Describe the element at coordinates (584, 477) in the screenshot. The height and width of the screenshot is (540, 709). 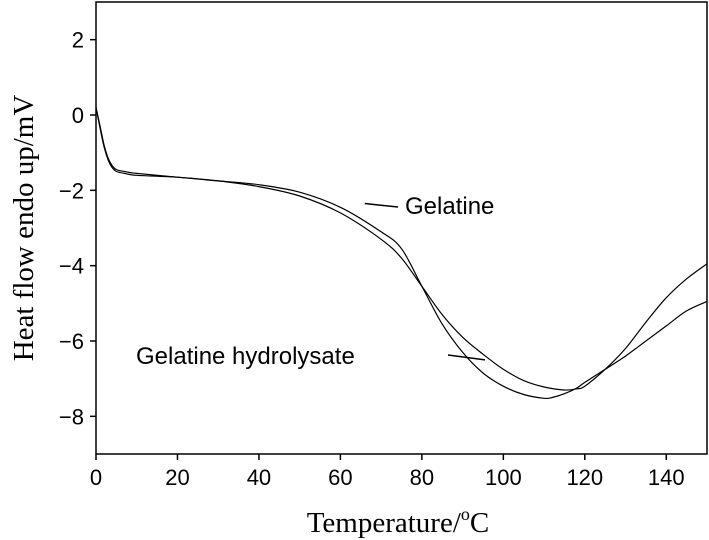
I see `x-tick-label: 120` at that location.